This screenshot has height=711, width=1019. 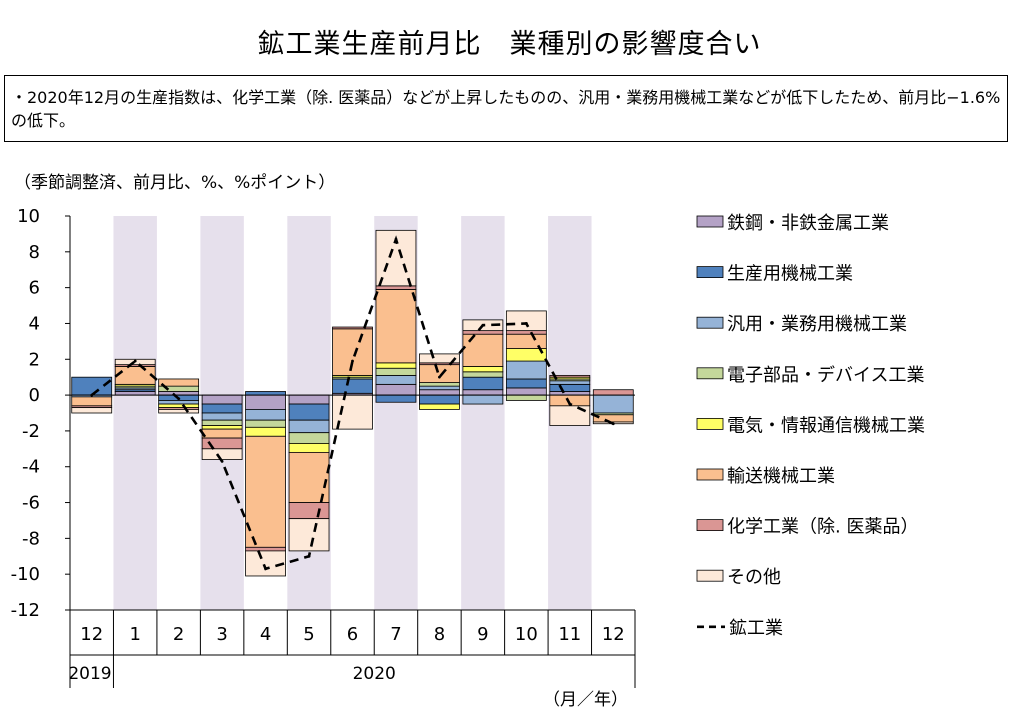 I want to click on legend-label-4: 電気・情報通信機械工業, so click(x=826, y=425).